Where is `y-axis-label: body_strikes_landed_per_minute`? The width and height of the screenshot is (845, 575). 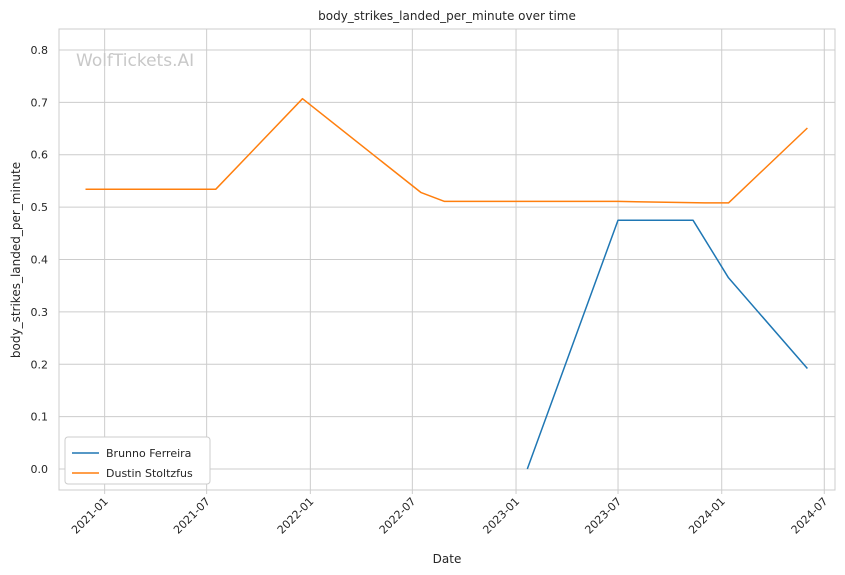
y-axis-label: body_strikes_landed_per_minute is located at coordinates (16, 260).